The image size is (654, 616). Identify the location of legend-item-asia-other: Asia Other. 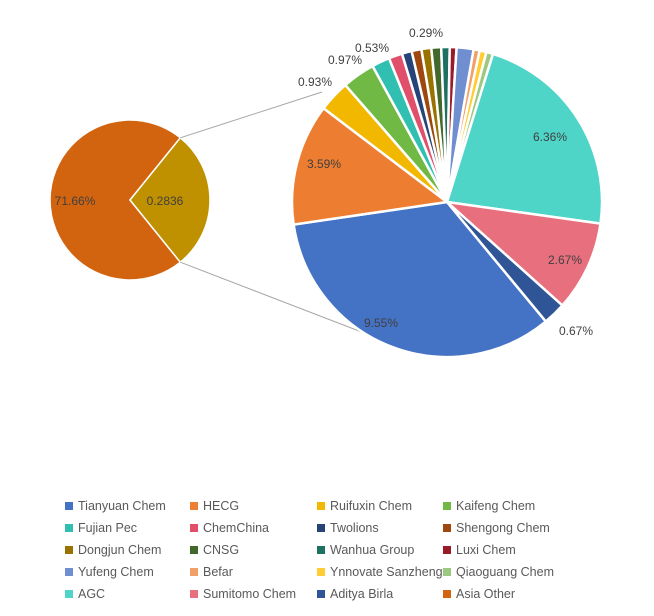
(479, 594).